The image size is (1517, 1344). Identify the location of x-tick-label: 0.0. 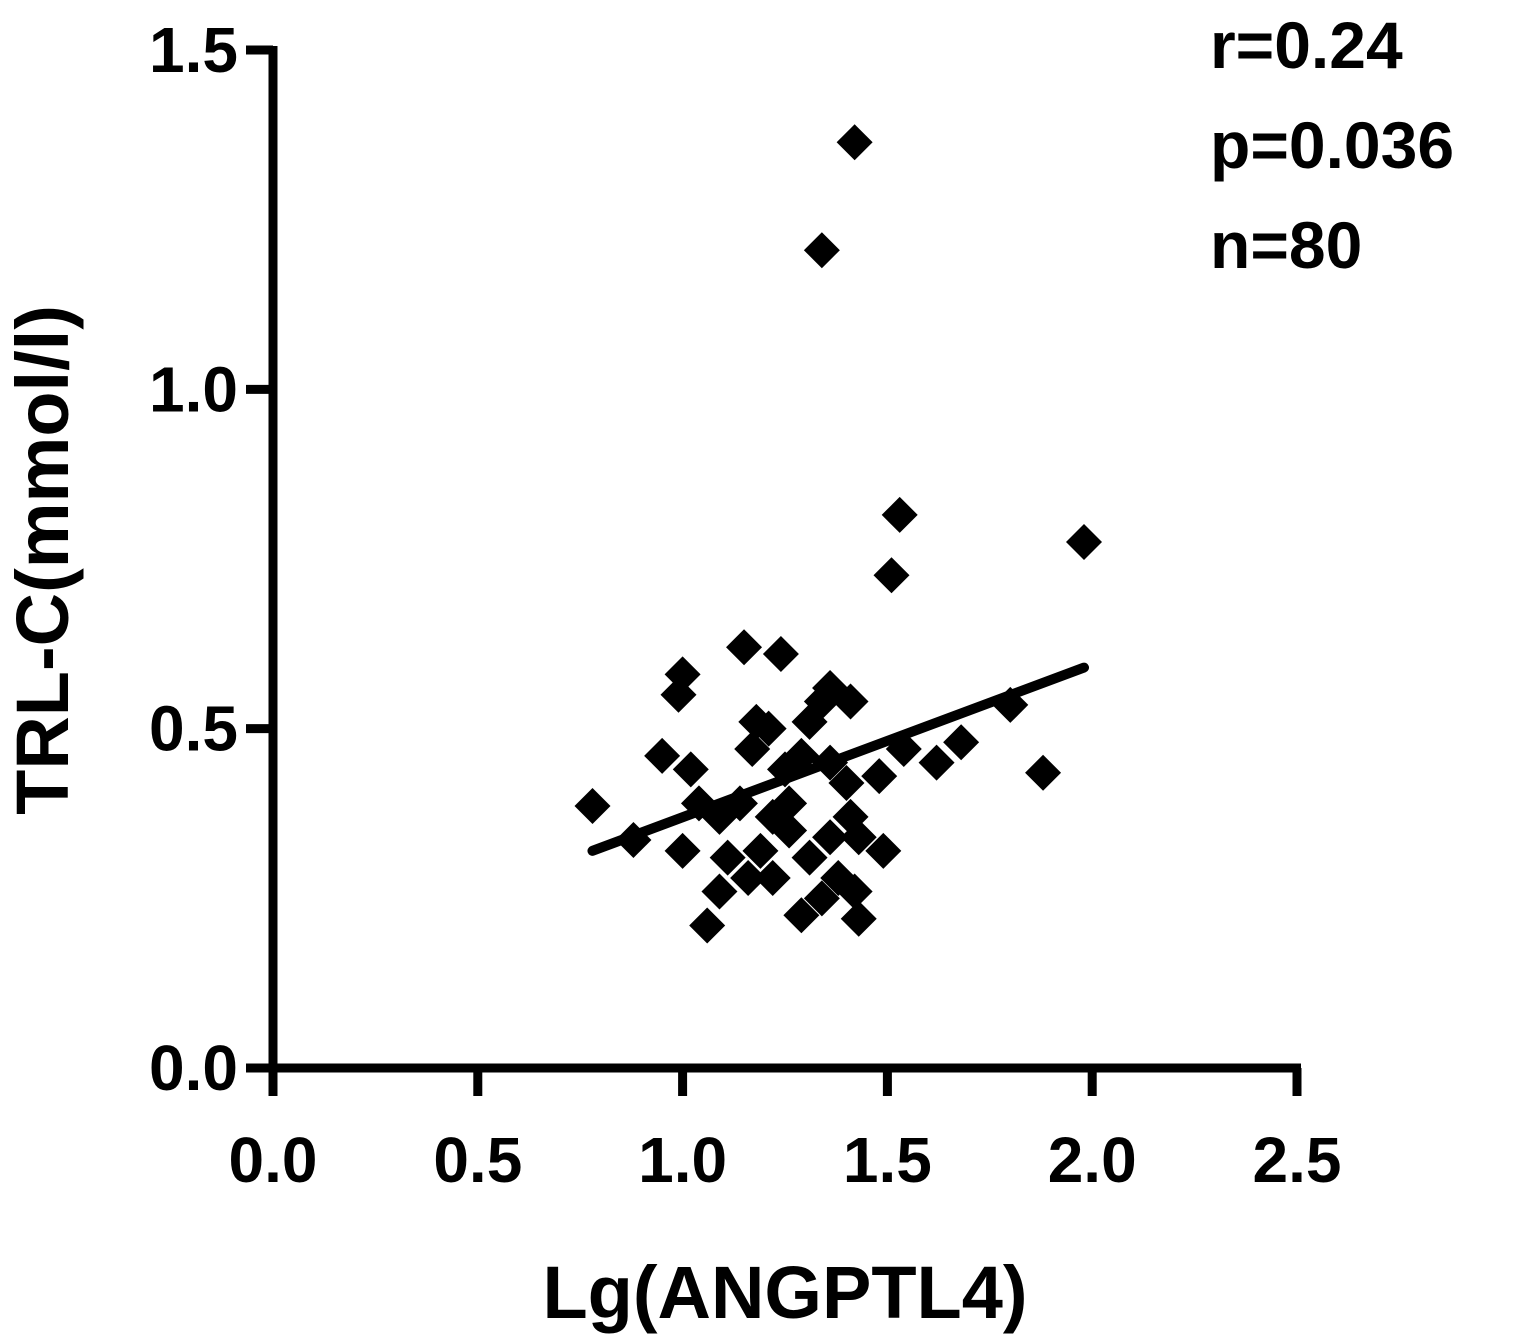
(273, 1160).